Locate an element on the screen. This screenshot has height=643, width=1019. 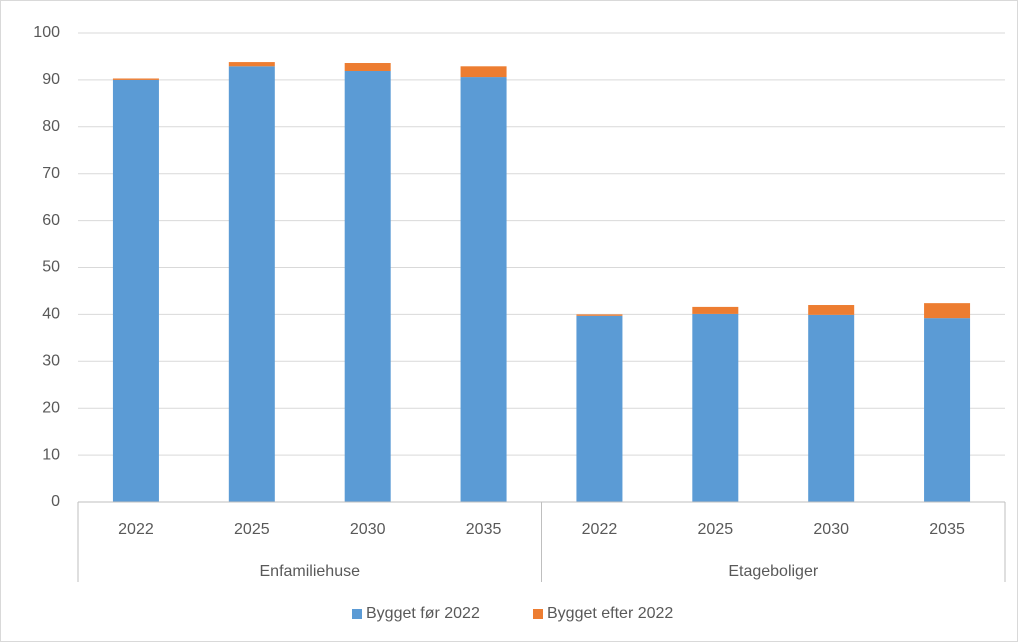
y-tick-label: 100 is located at coordinates (46, 32).